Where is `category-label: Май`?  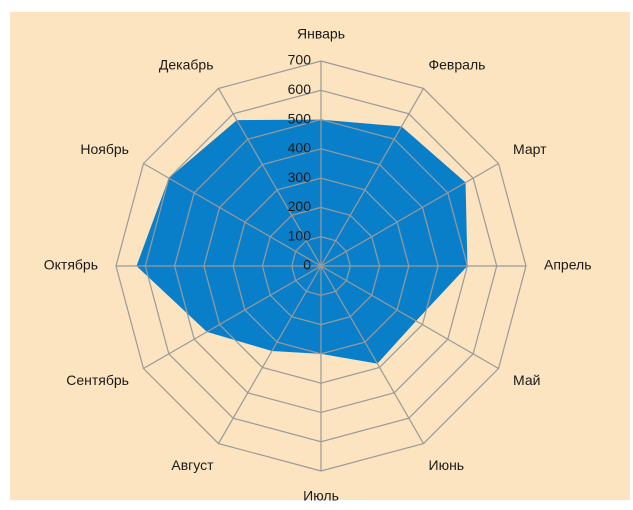
category-label: Май is located at coordinates (526, 380).